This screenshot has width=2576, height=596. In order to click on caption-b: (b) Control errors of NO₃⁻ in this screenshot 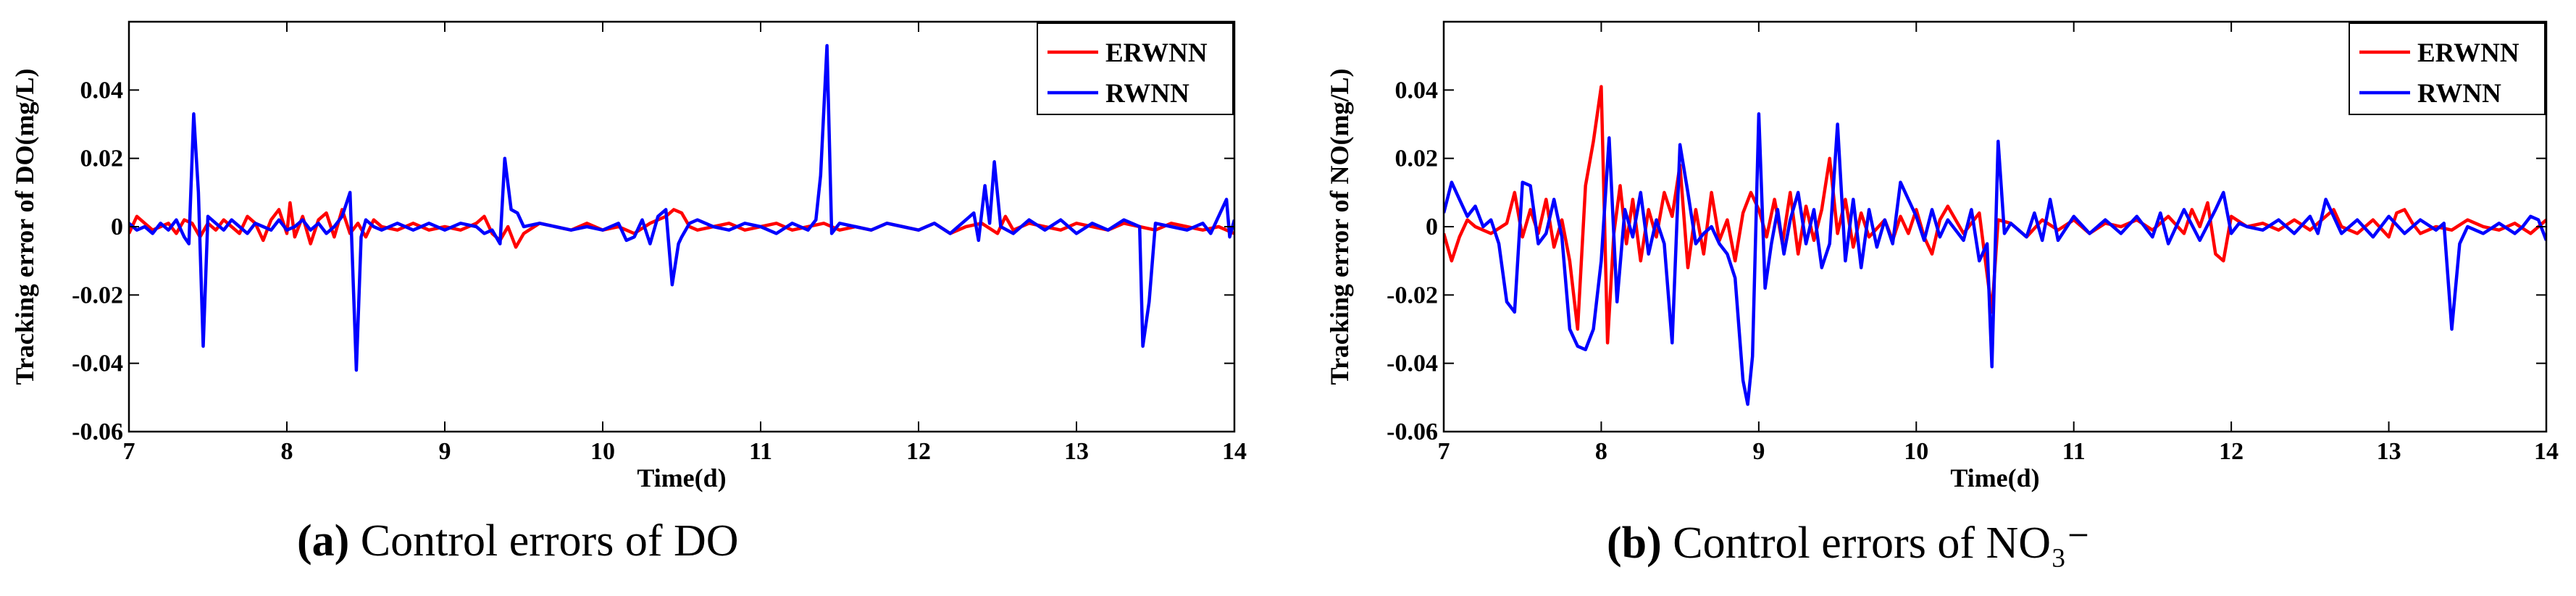, I will do `click(1848, 542)`.